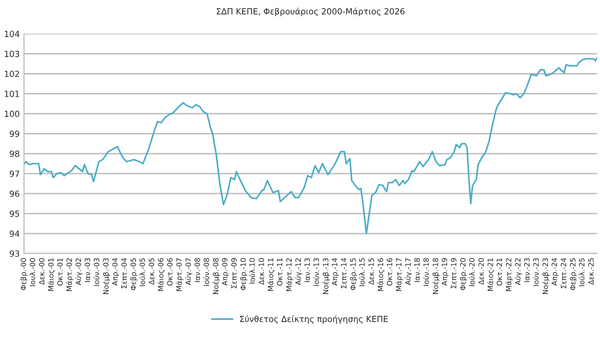 The width and height of the screenshot is (600, 338). What do you see at coordinates (15, 173) in the screenshot?
I see `y-tick-label: 97` at bounding box center [15, 173].